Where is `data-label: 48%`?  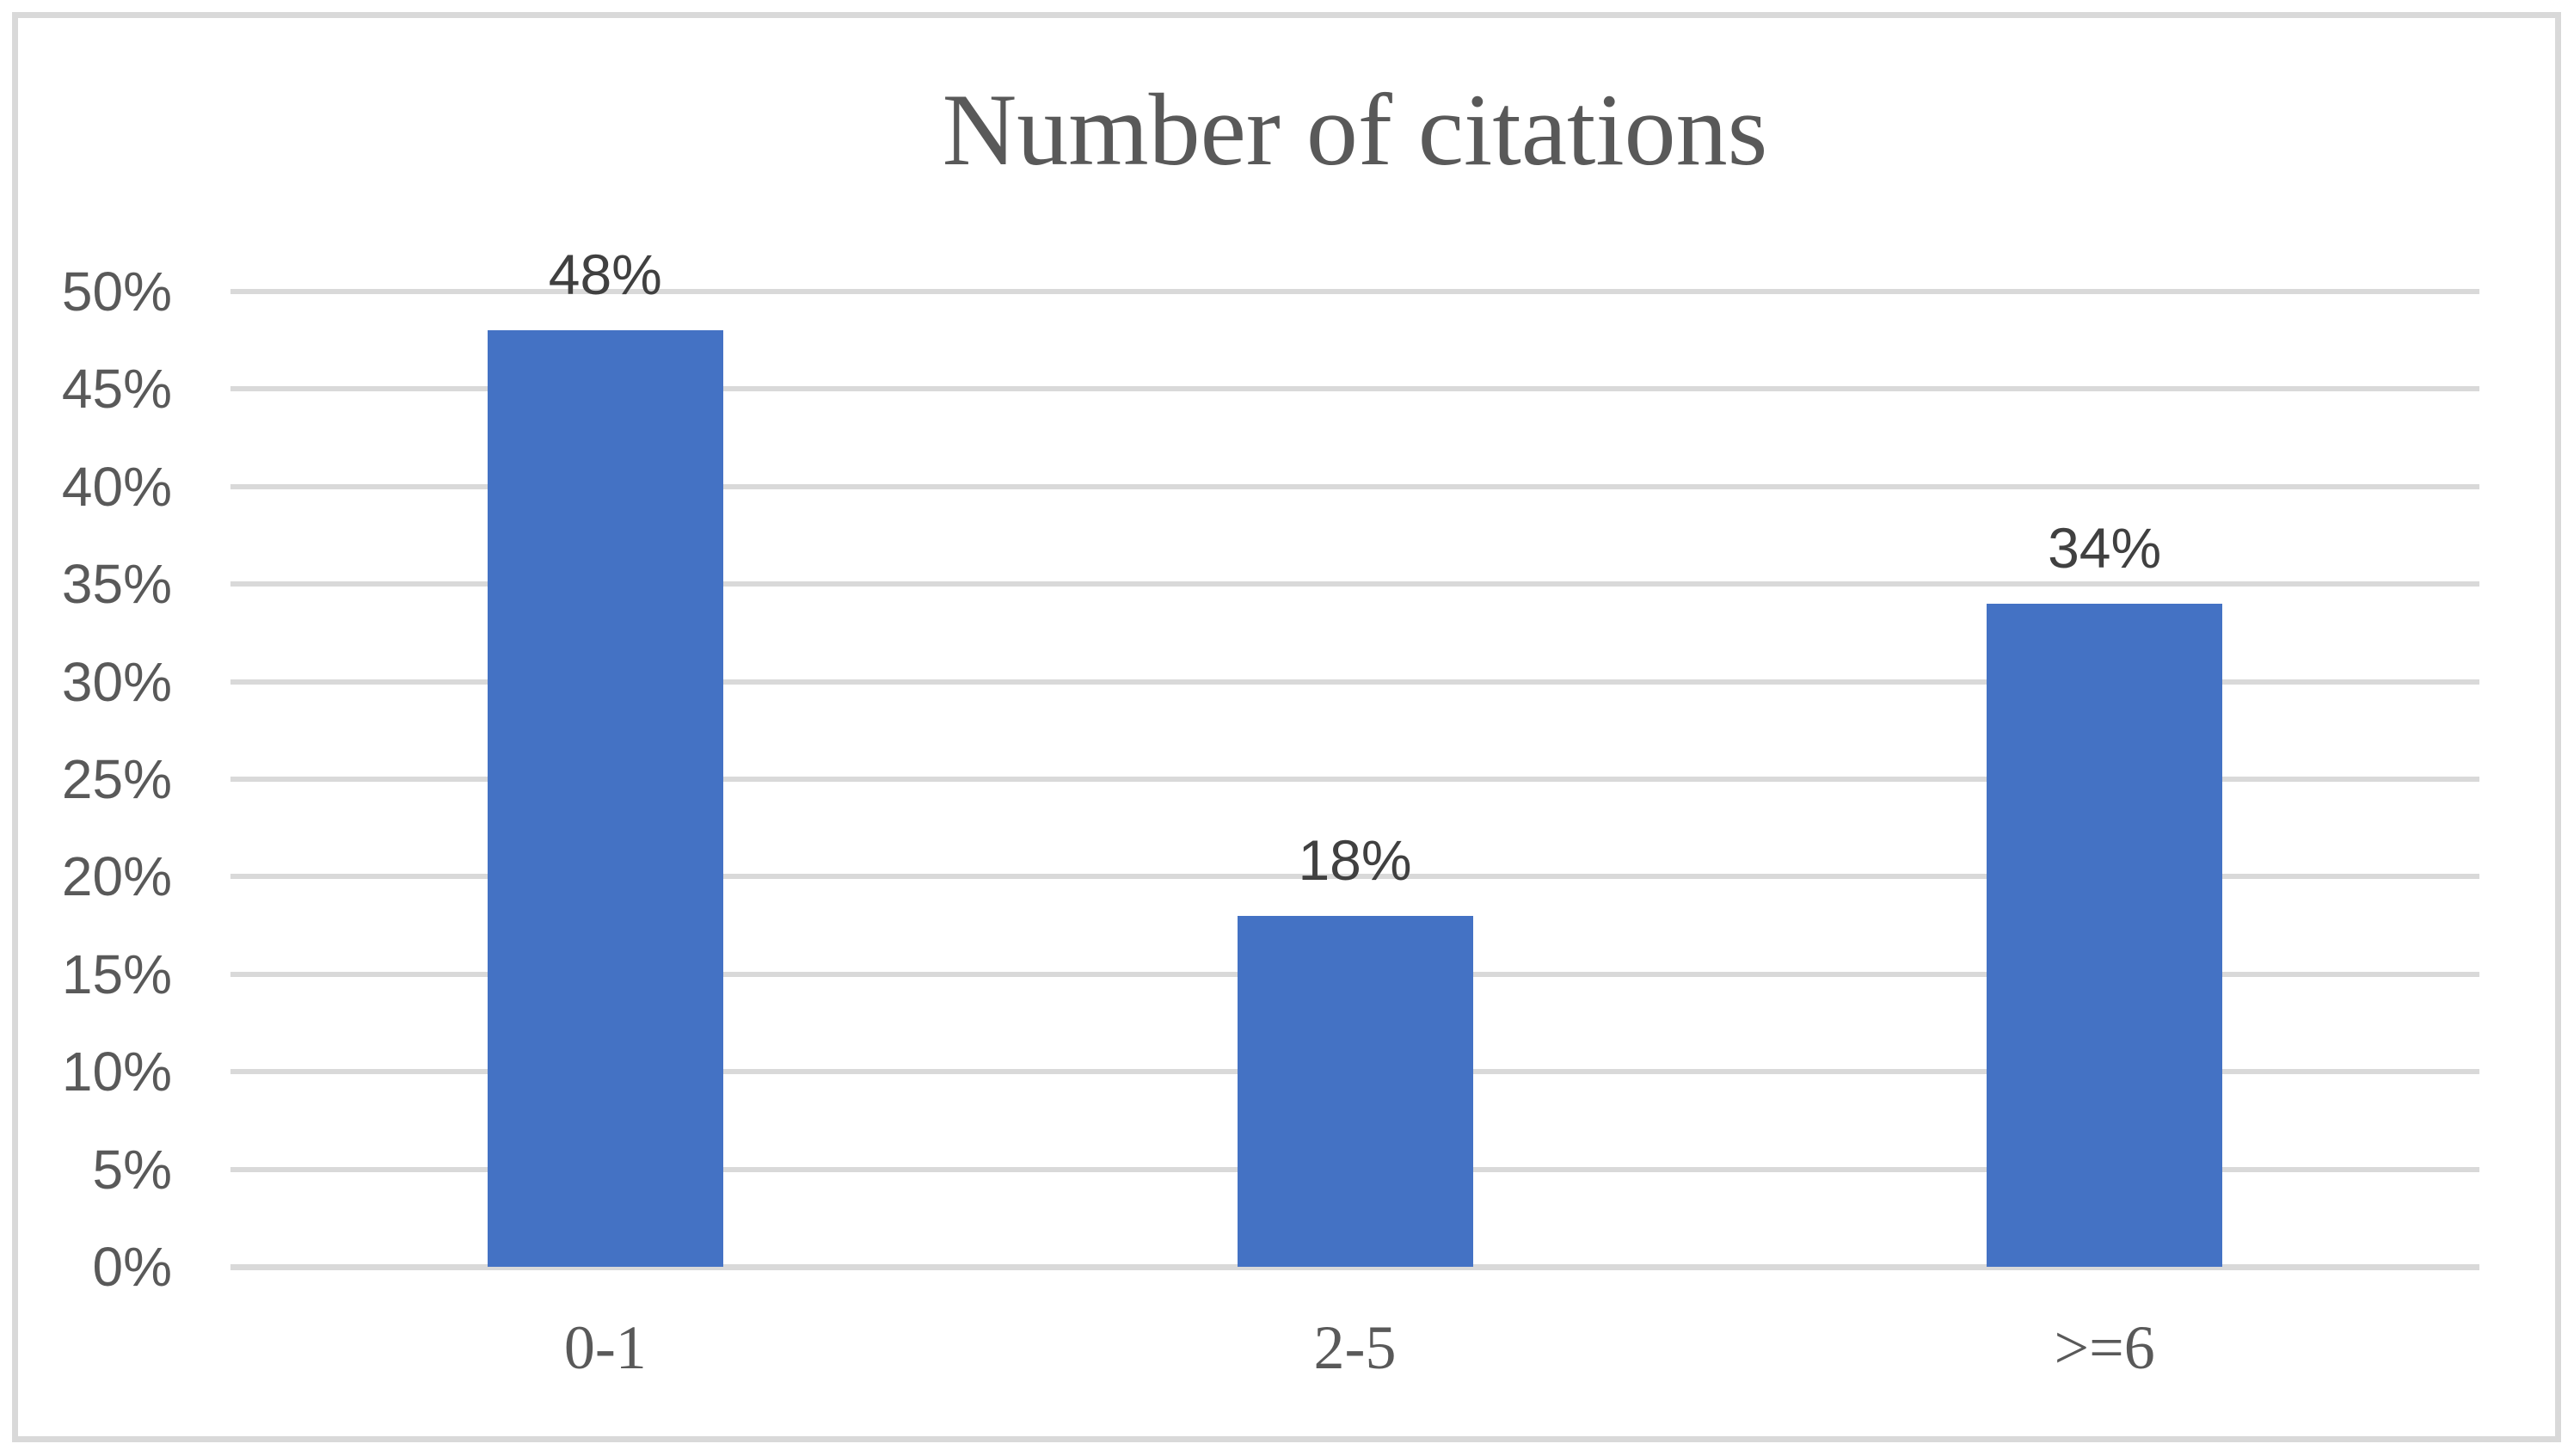 data-label: 48% is located at coordinates (605, 275).